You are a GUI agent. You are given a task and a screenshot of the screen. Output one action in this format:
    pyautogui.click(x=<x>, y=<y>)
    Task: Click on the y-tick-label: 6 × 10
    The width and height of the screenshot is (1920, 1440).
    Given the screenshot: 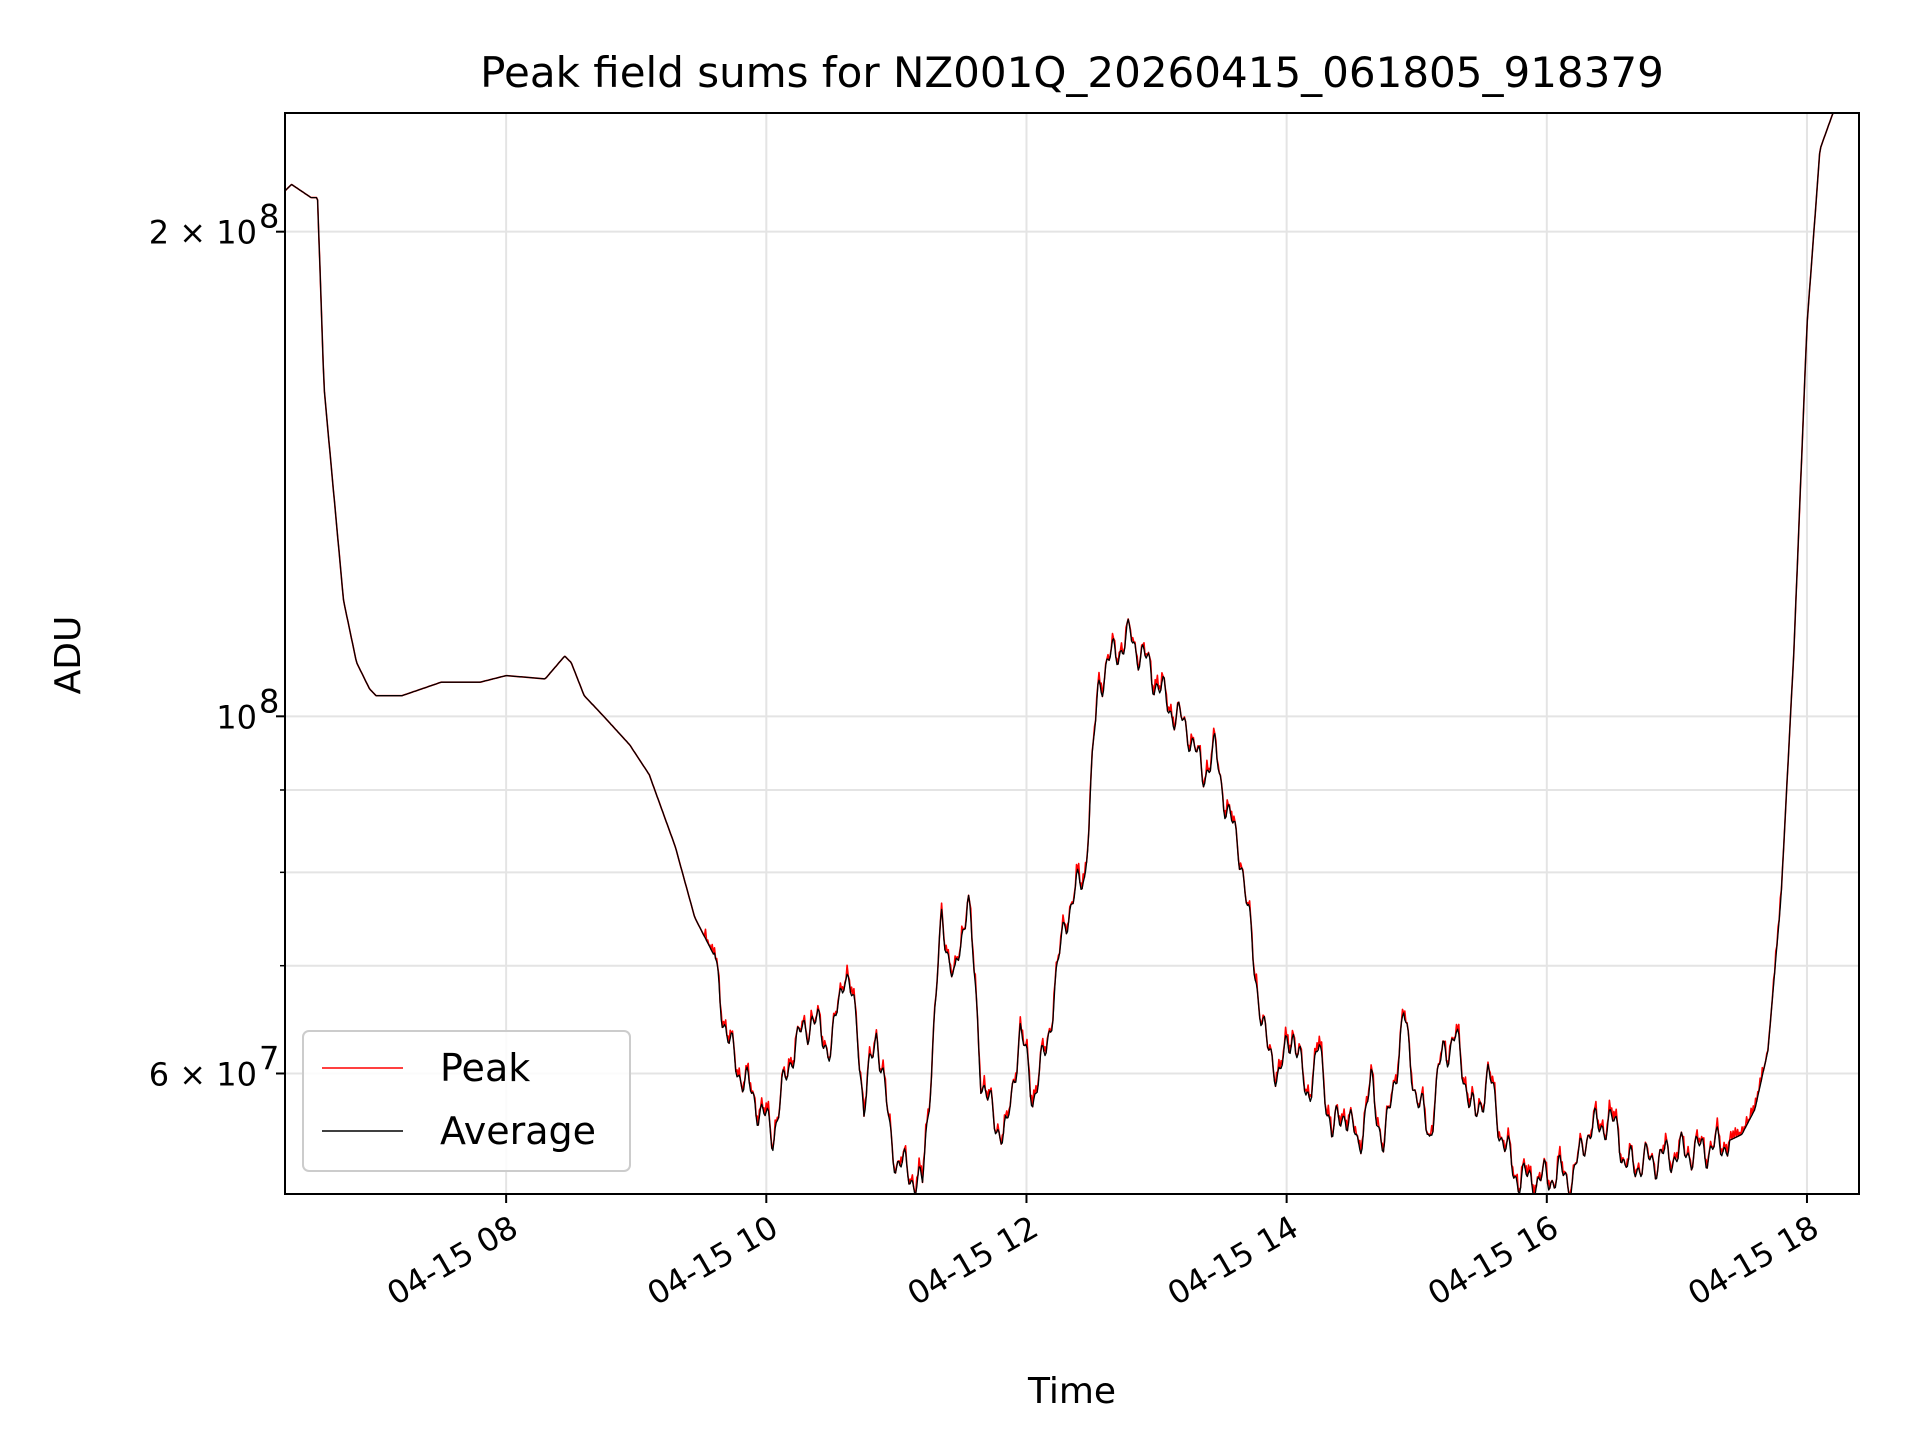 What is the action you would take?
    pyautogui.click(x=203, y=1074)
    